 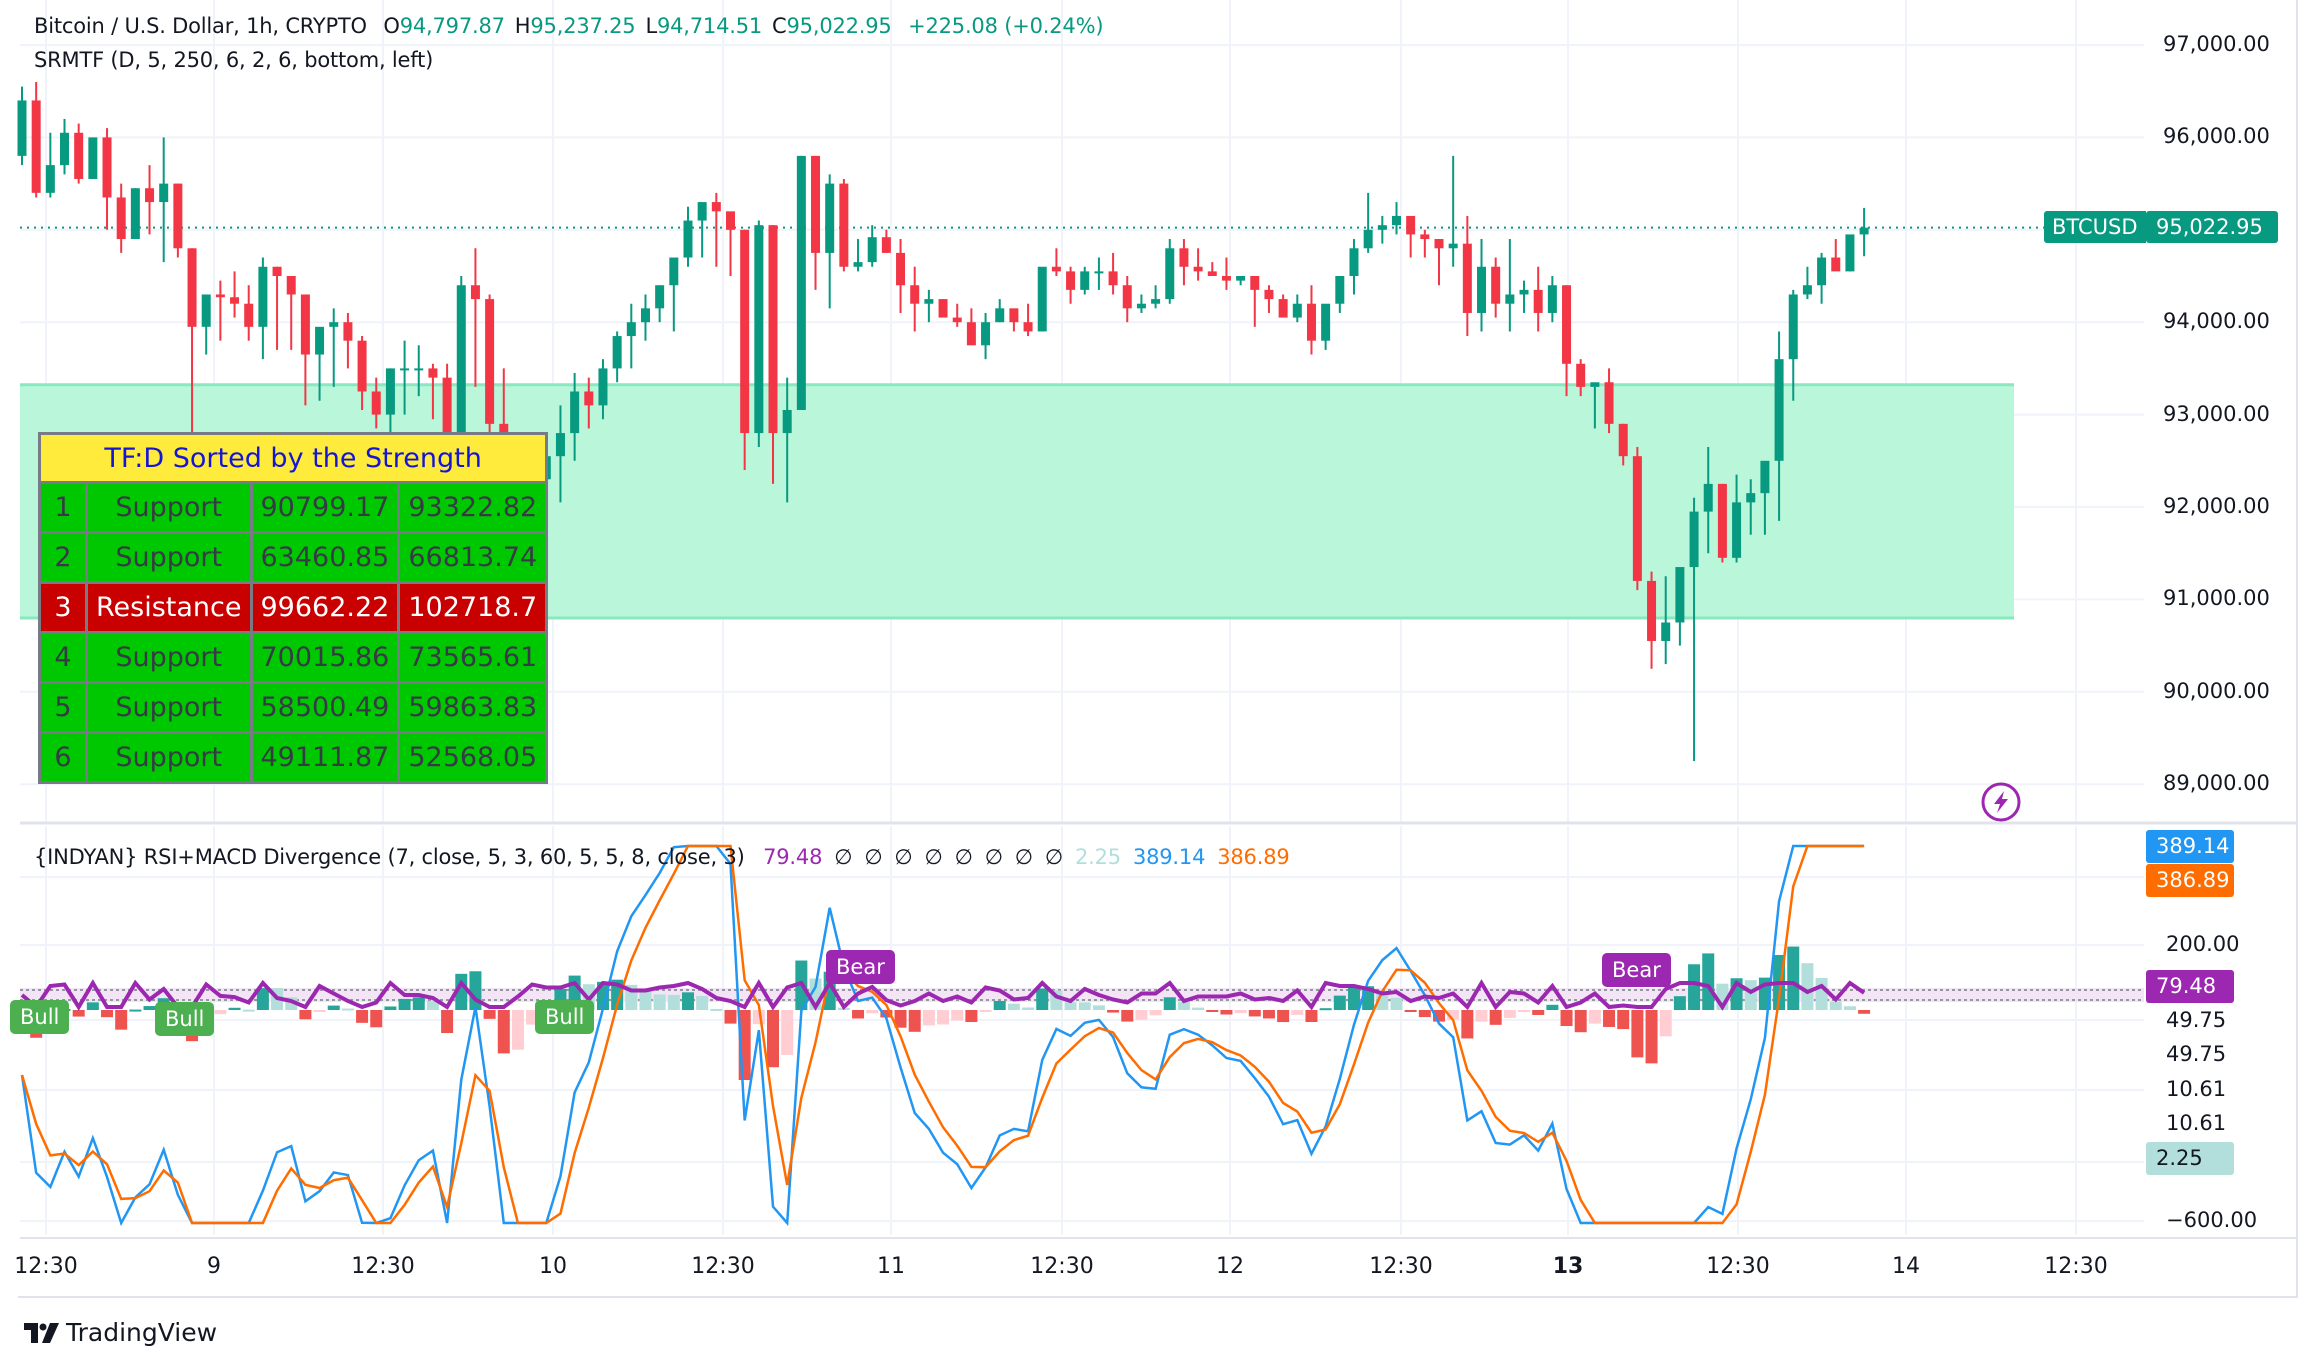 What do you see at coordinates (2212, 1220) in the screenshot?
I see `indicator-axis-label: −600.00` at bounding box center [2212, 1220].